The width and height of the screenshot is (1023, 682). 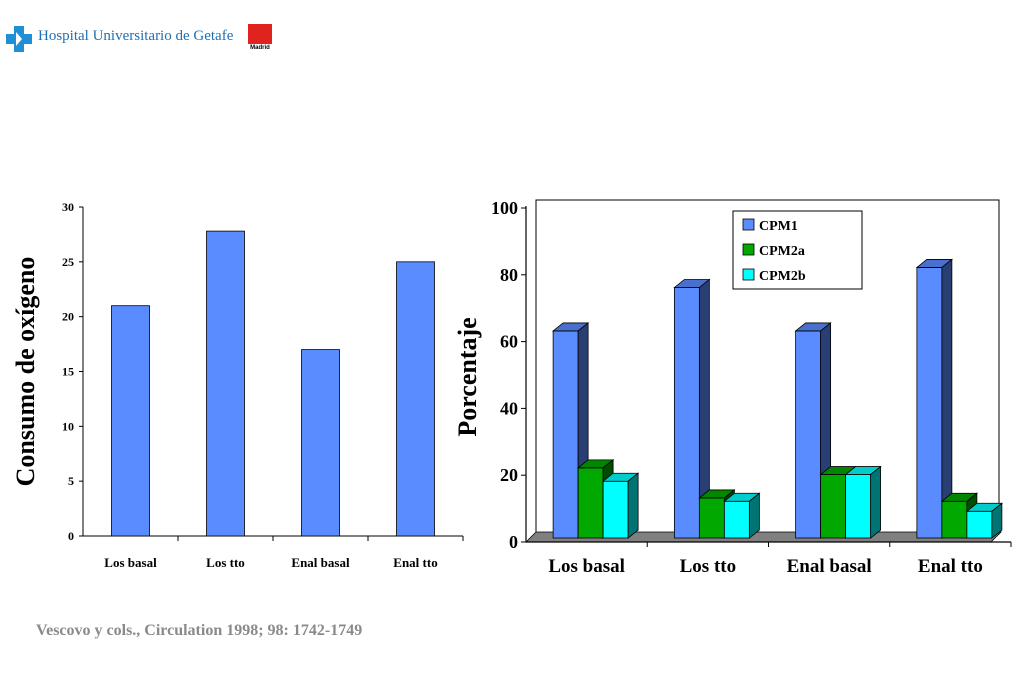 What do you see at coordinates (19, 39) in the screenshot?
I see `hospital-cross-logo-icon` at bounding box center [19, 39].